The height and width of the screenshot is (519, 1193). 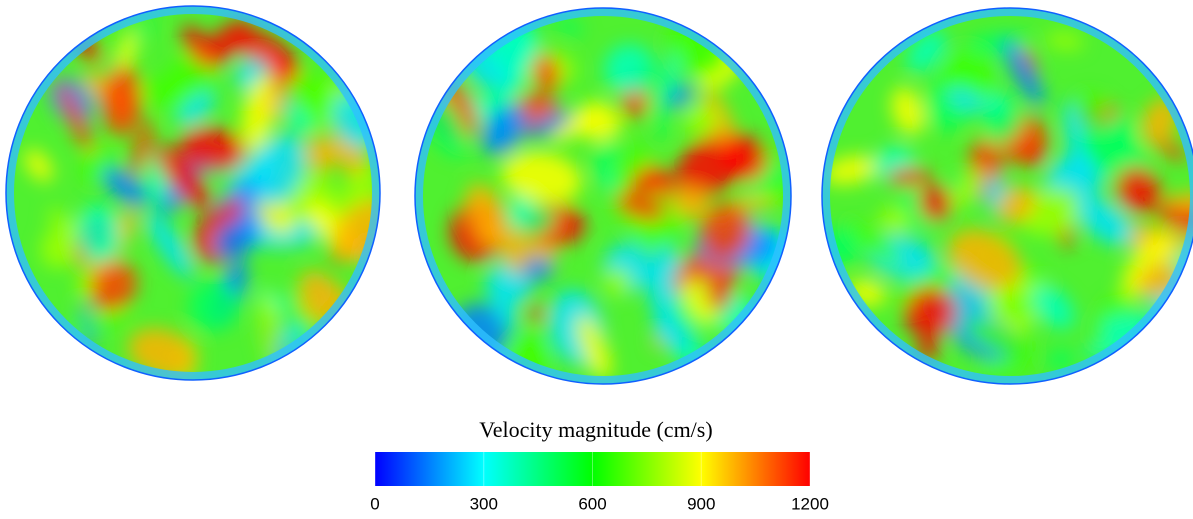 What do you see at coordinates (484, 503) in the screenshot?
I see `colorbar-tick-label: 300` at bounding box center [484, 503].